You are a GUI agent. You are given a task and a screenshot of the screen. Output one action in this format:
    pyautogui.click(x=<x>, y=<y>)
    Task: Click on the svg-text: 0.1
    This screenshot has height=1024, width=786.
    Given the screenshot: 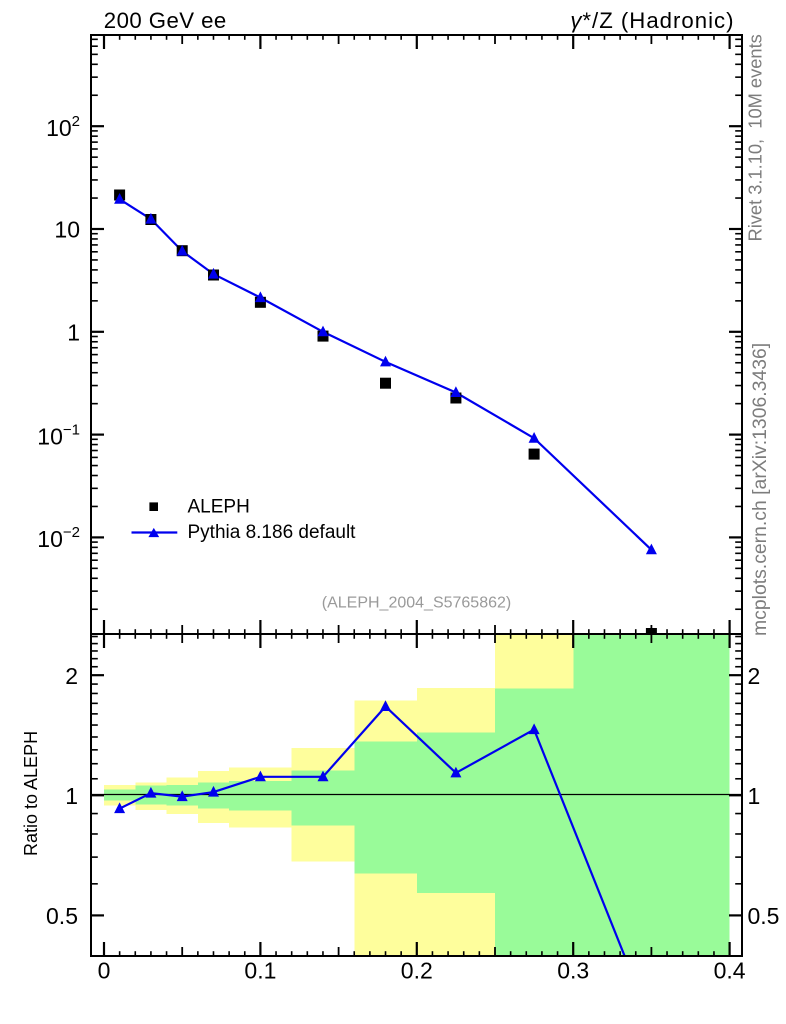 What is the action you would take?
    pyautogui.click(x=260, y=971)
    